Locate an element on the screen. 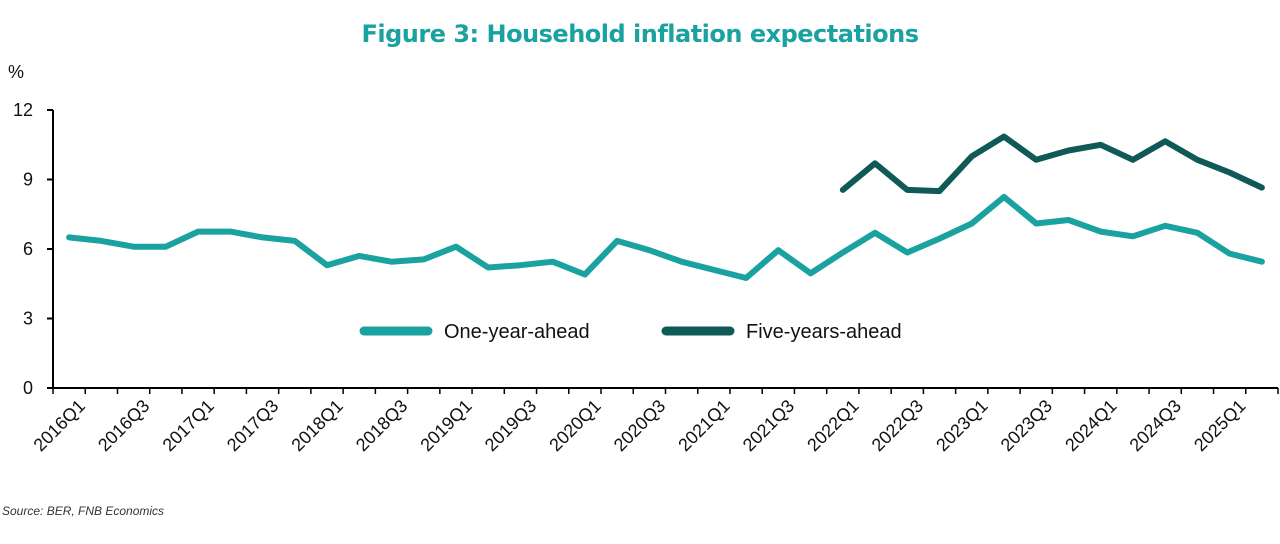  x-tick-label: 2019Q1 is located at coordinates (445, 425).